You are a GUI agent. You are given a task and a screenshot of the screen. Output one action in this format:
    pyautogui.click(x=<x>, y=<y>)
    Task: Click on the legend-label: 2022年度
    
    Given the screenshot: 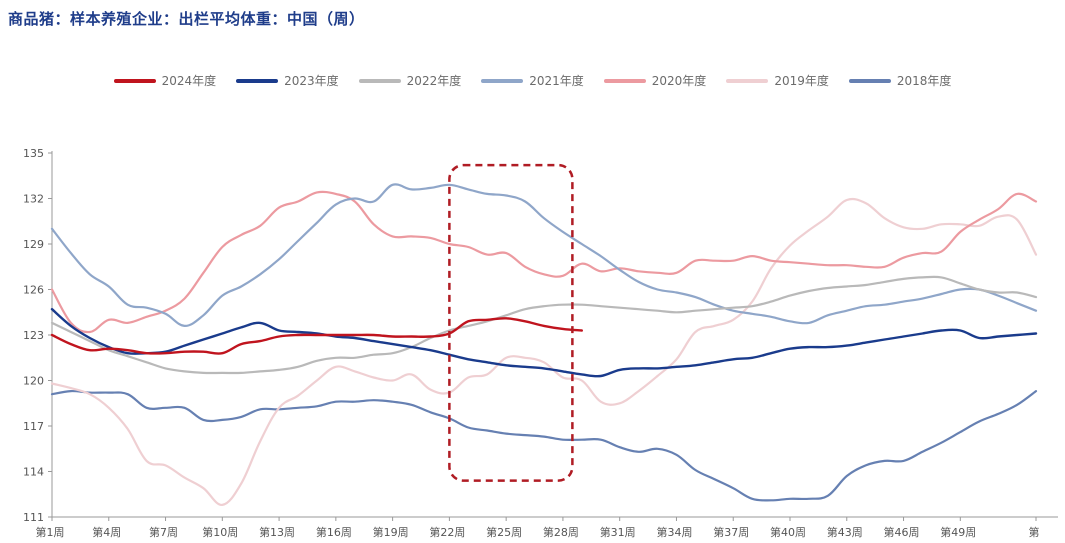 What is the action you would take?
    pyautogui.click(x=434, y=81)
    